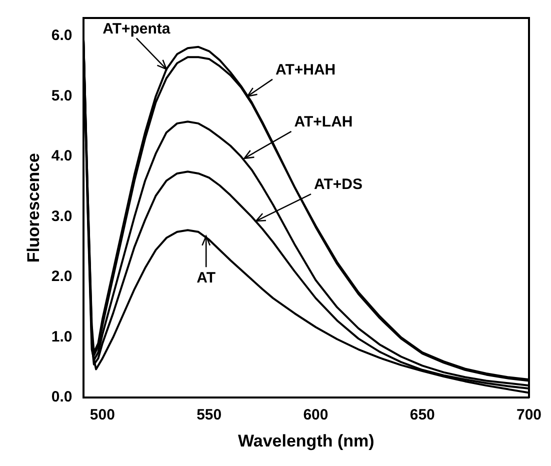 The image size is (551, 466). What do you see at coordinates (338, 185) in the screenshot?
I see `annotation: AT+DS` at bounding box center [338, 185].